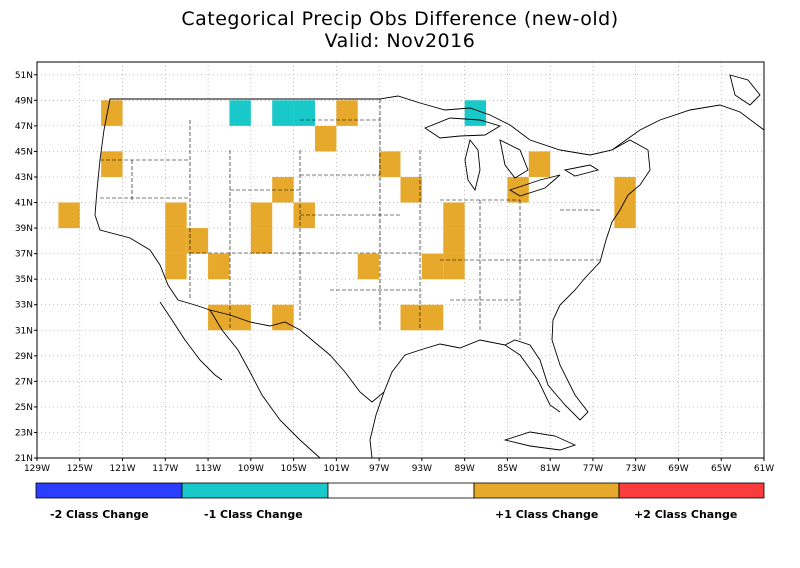  What do you see at coordinates (546, 490) in the screenshot?
I see `legend-swatch-plus1` at bounding box center [546, 490].